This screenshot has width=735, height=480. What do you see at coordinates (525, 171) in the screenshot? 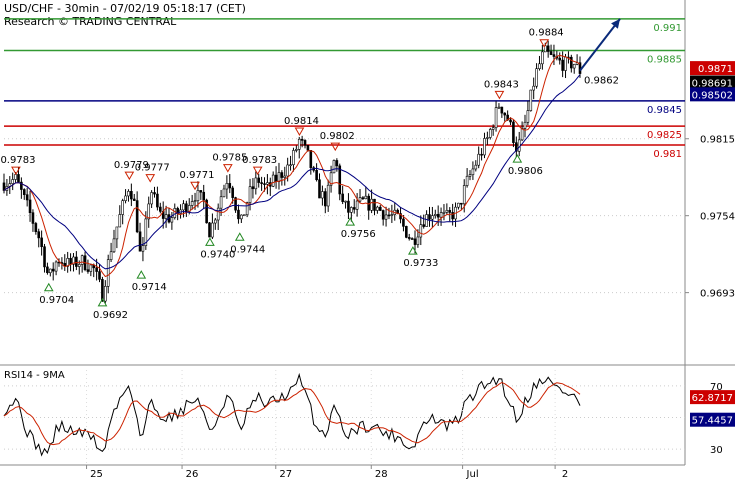
I see `low-label: 0.9806` at bounding box center [525, 171].